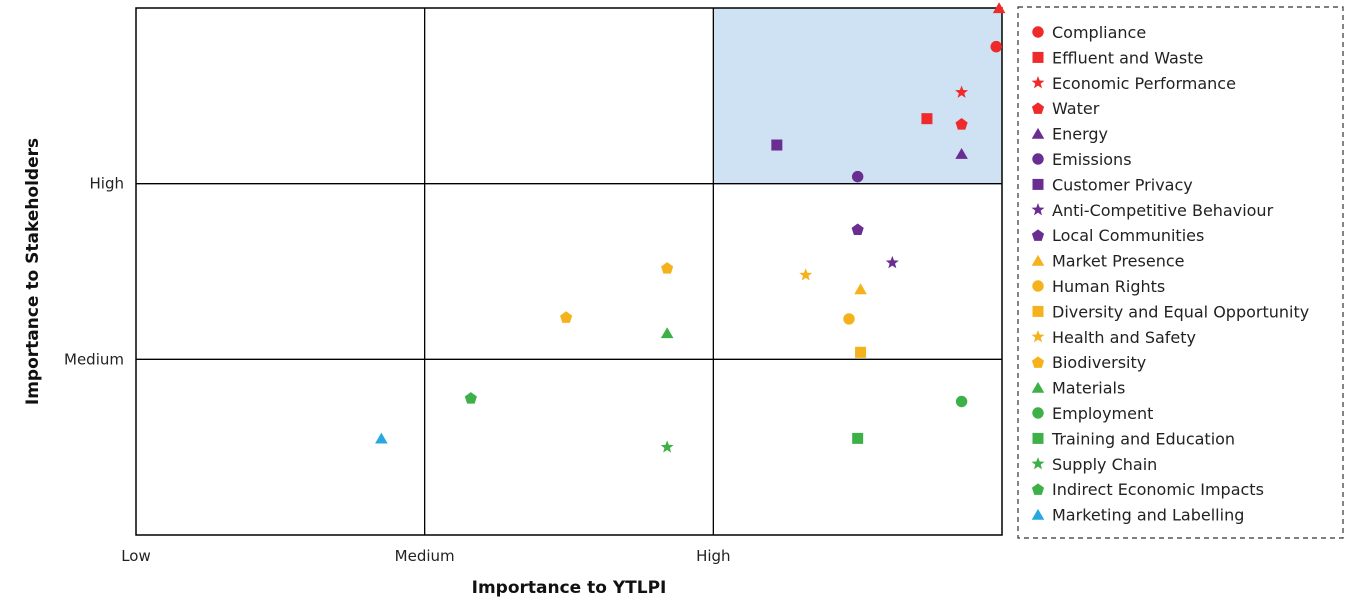  I want to click on legend-item-label: Health and Safety, so click(1124, 337).